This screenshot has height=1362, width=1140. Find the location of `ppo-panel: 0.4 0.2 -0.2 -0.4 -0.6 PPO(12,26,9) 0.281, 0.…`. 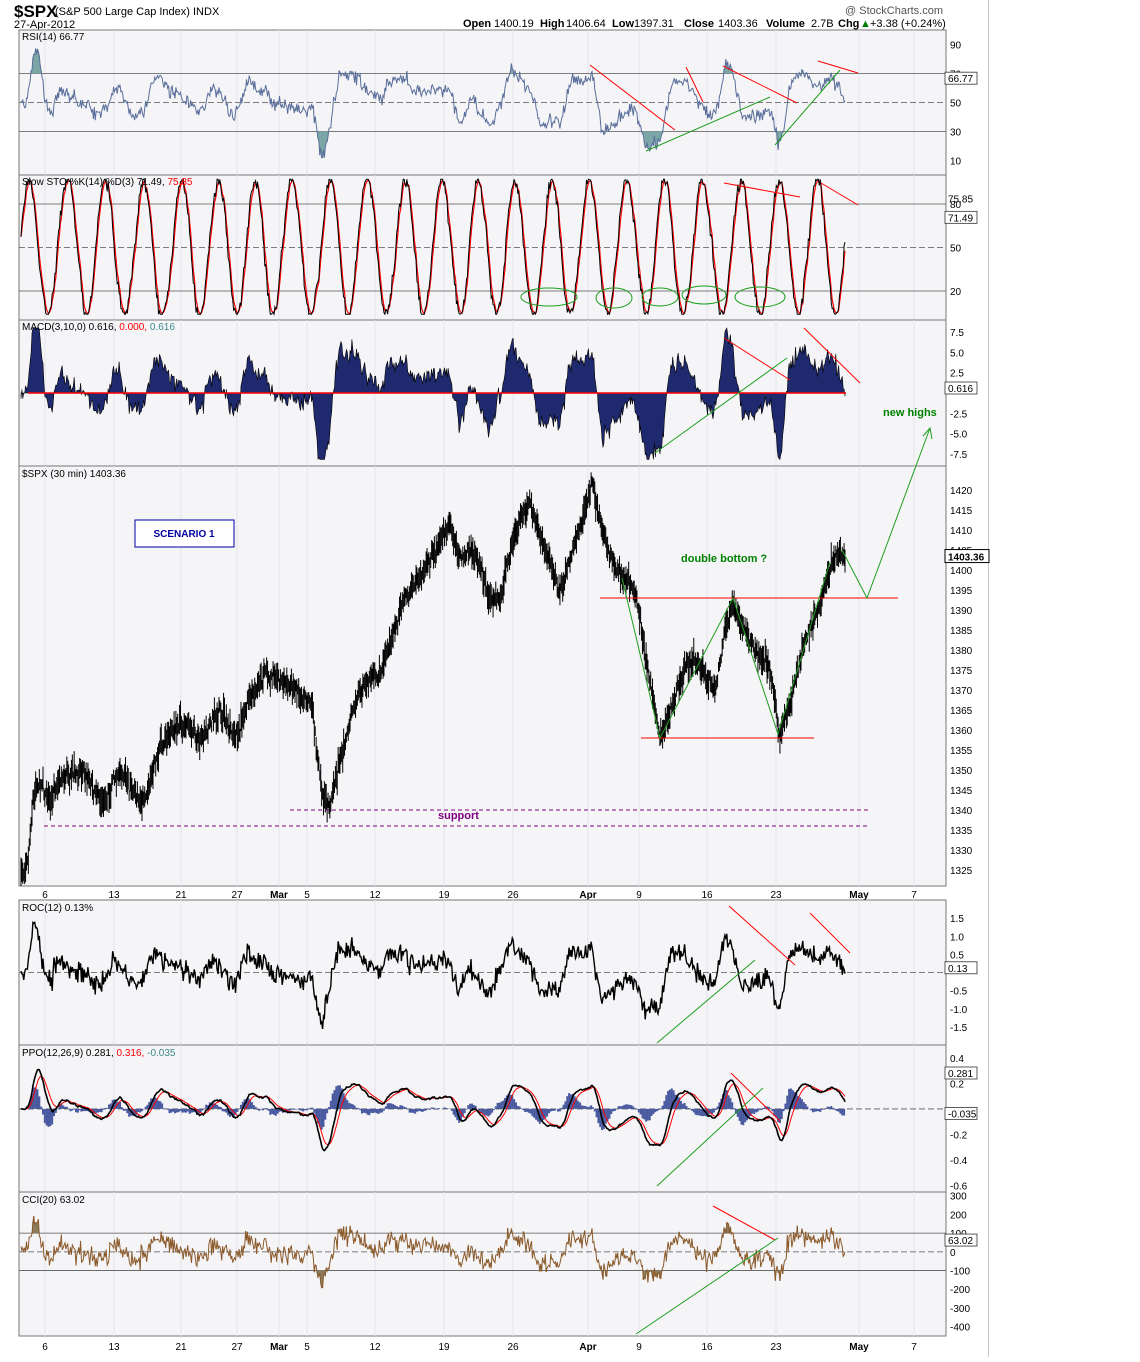

ppo-panel: 0.4 0.2 -0.2 -0.4 -0.6 PPO(12,26,9) 0.281, 0.… is located at coordinates (498, 1118).